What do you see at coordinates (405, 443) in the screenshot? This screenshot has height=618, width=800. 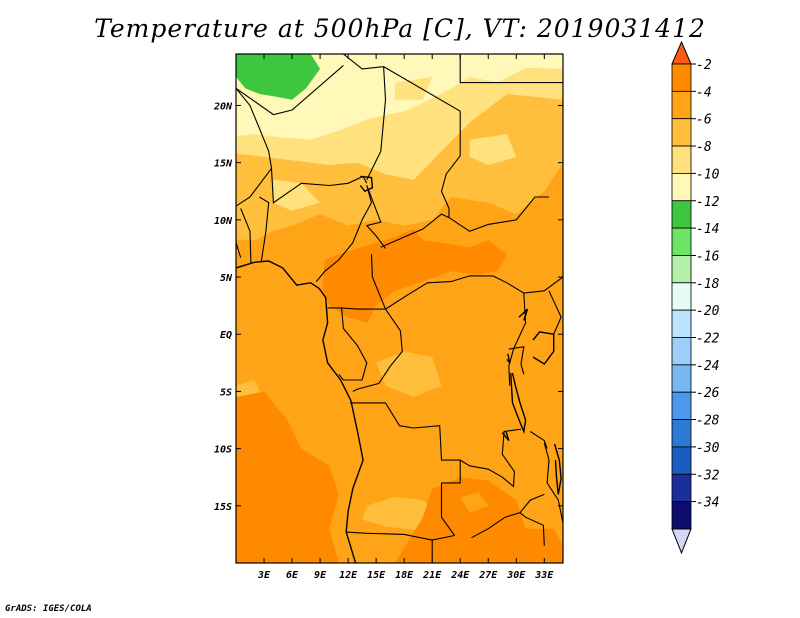 I see `border-drc-angola` at bounding box center [405, 443].